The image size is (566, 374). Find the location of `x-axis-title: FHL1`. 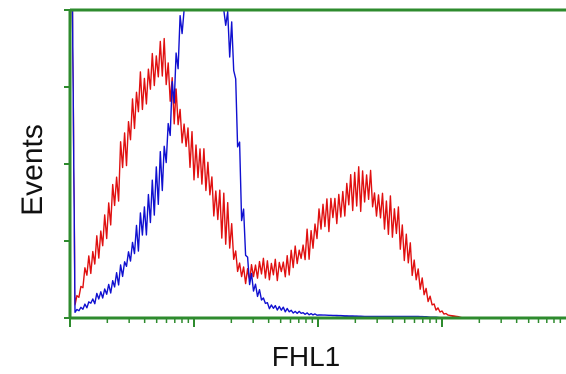

x-axis-title: FHL1 is located at coordinates (306, 356).